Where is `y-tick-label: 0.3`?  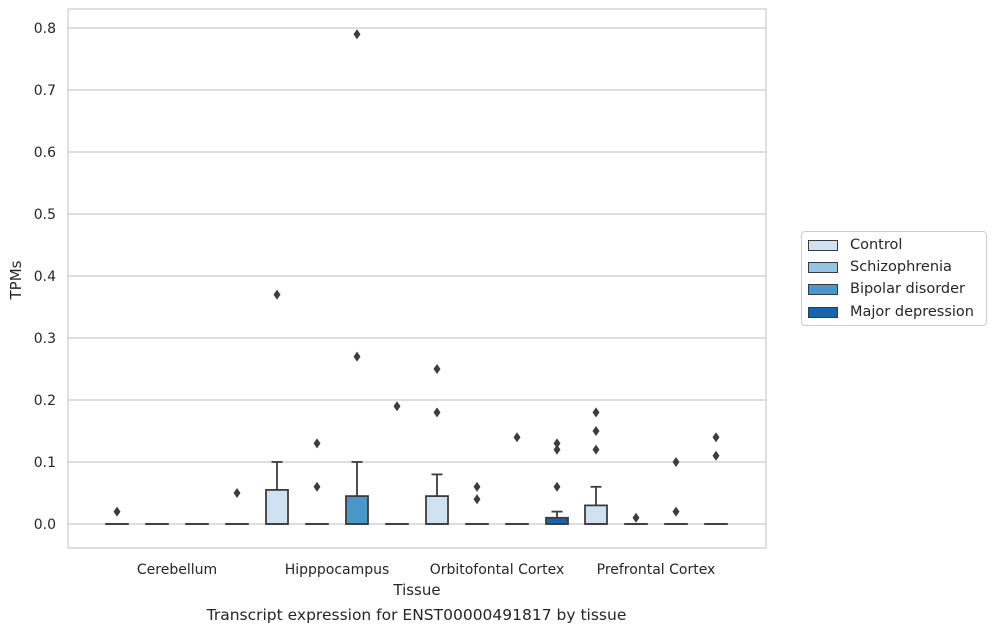 y-tick-label: 0.3 is located at coordinates (45, 339).